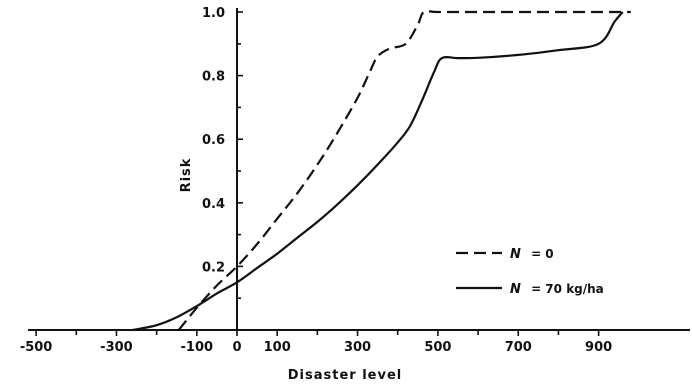 This screenshot has width=692, height=384. I want to click on y-axis-title: Risk, so click(186, 175).